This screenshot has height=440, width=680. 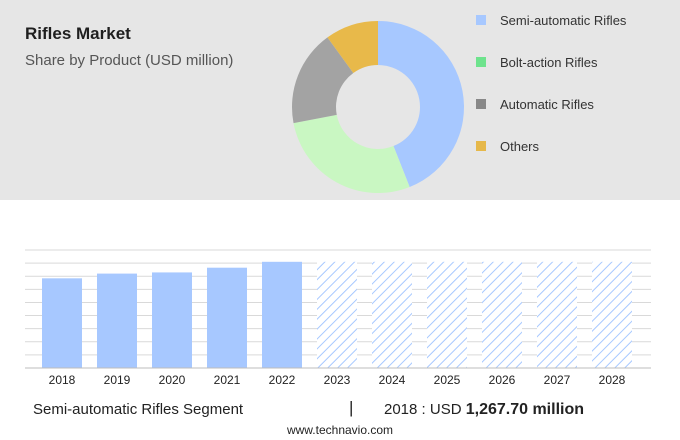 I want to click on segment-label: Semi-automatic Rifles Segment, so click(x=138, y=409).